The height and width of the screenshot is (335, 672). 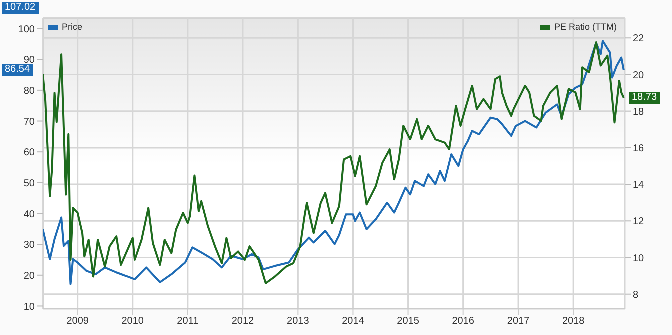 What do you see at coordinates (188, 322) in the screenshot?
I see `x-tick-label: 2011` at bounding box center [188, 322].